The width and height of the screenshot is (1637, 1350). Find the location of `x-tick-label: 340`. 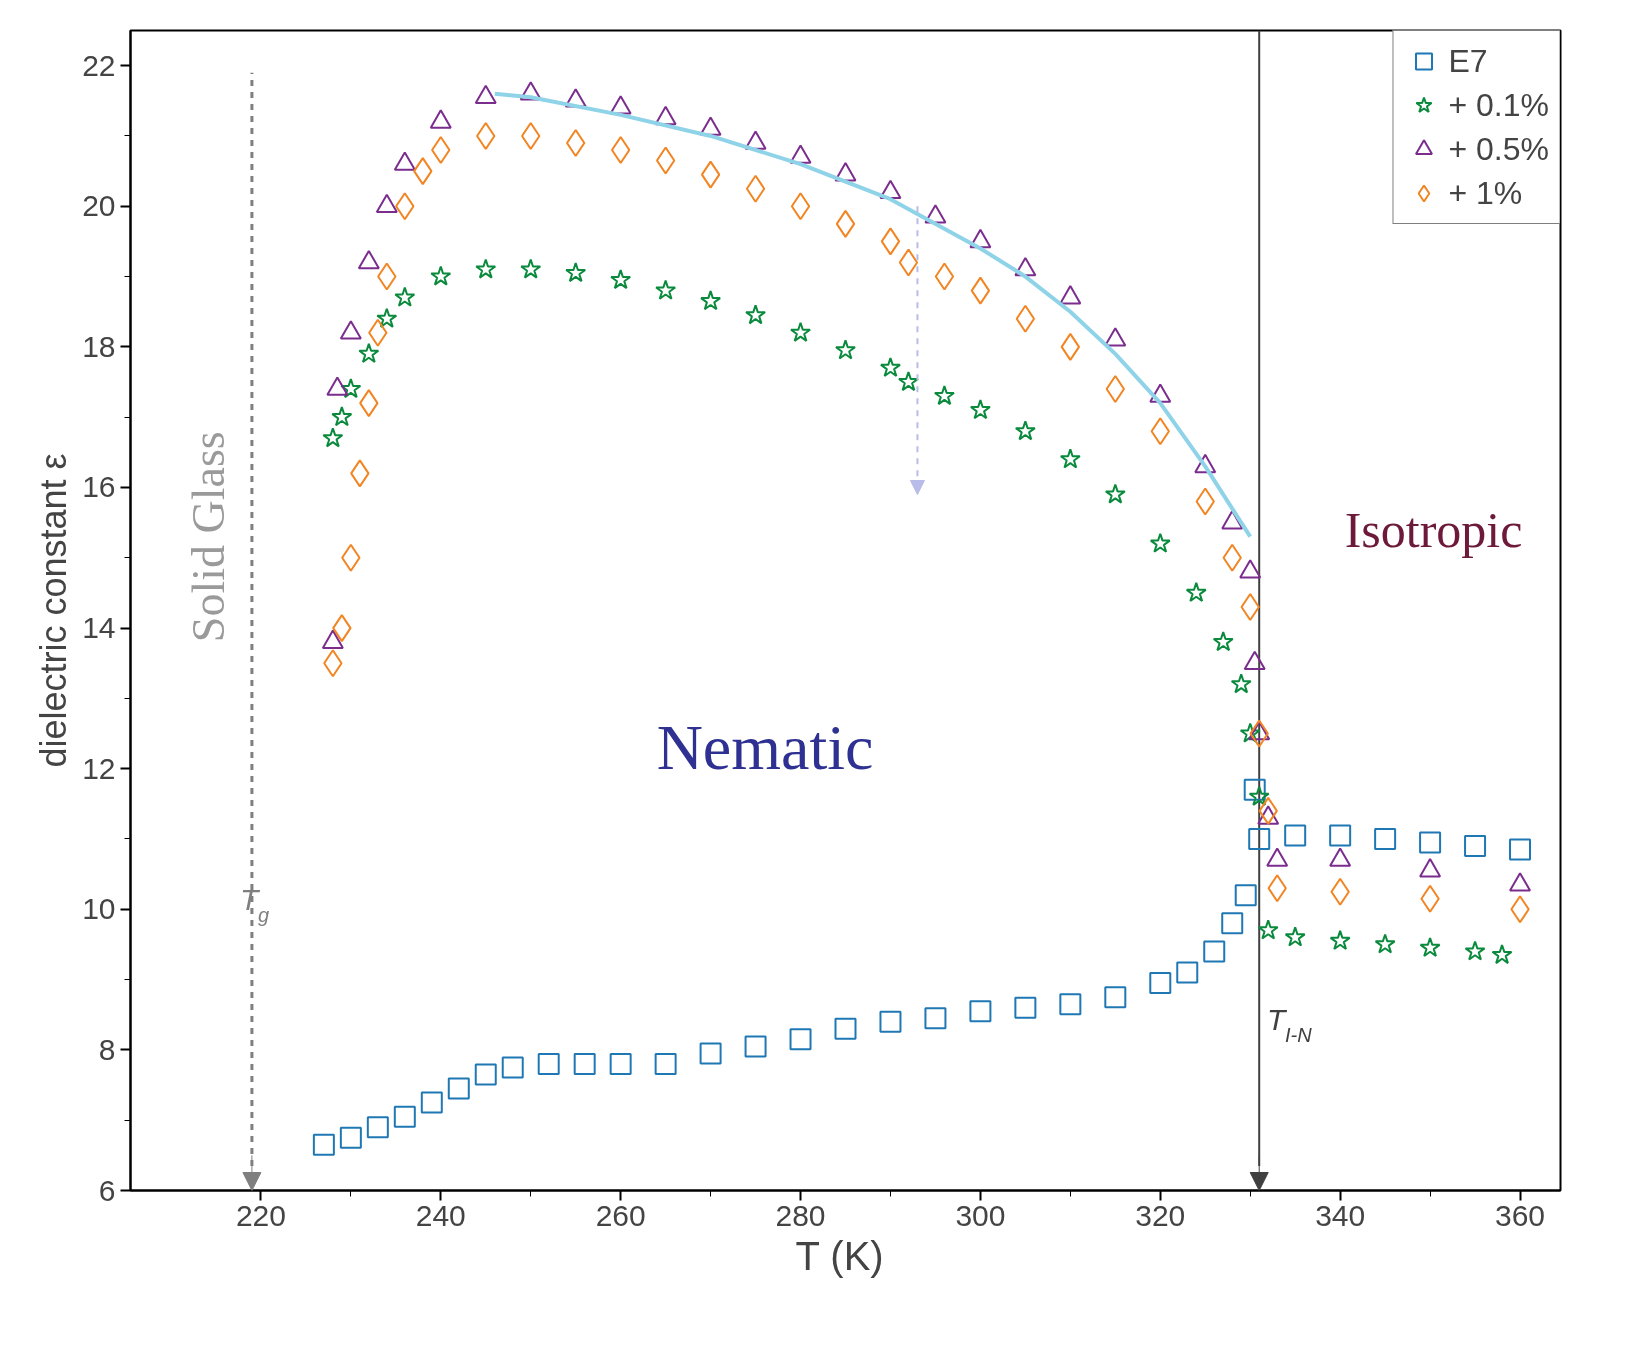

x-tick-label: 340 is located at coordinates (1340, 1215).